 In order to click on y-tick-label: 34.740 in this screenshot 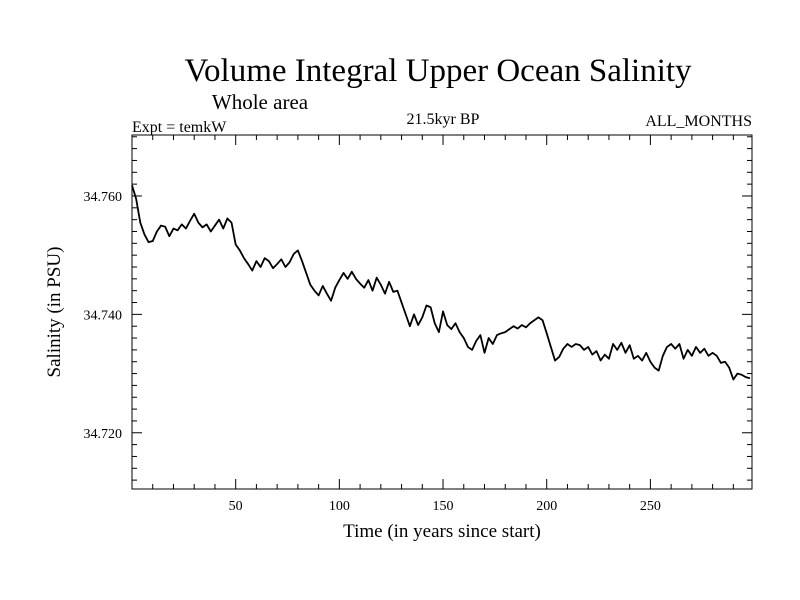, I will do `click(103, 315)`.